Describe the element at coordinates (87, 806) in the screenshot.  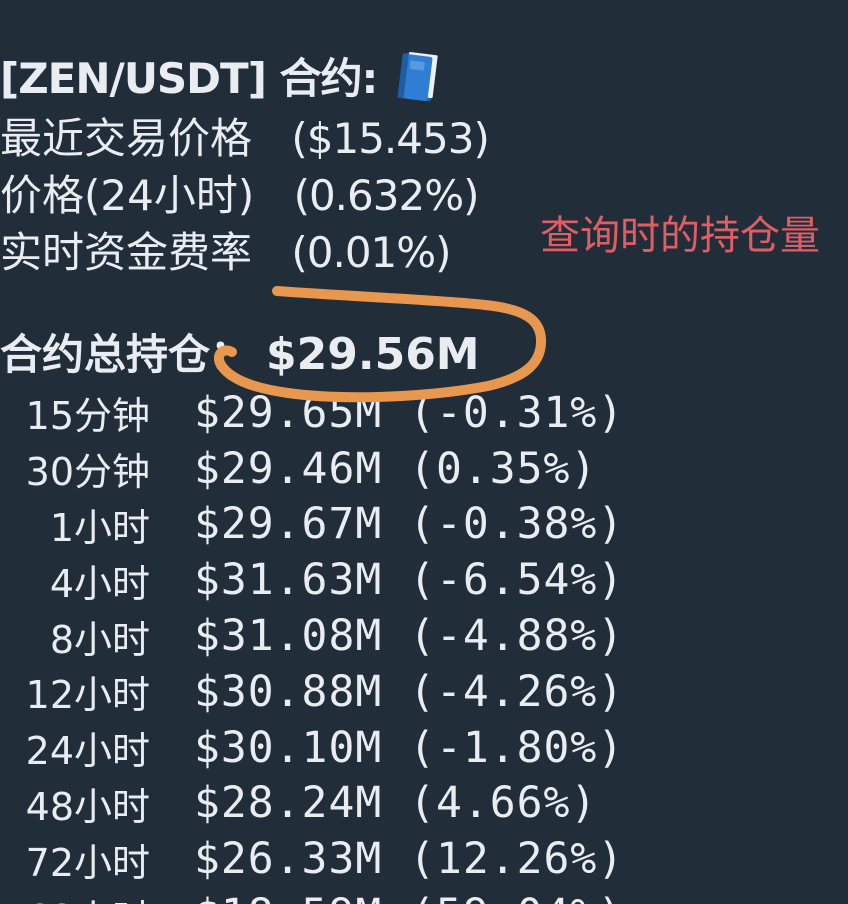
I see `period-label: 48小时` at that location.